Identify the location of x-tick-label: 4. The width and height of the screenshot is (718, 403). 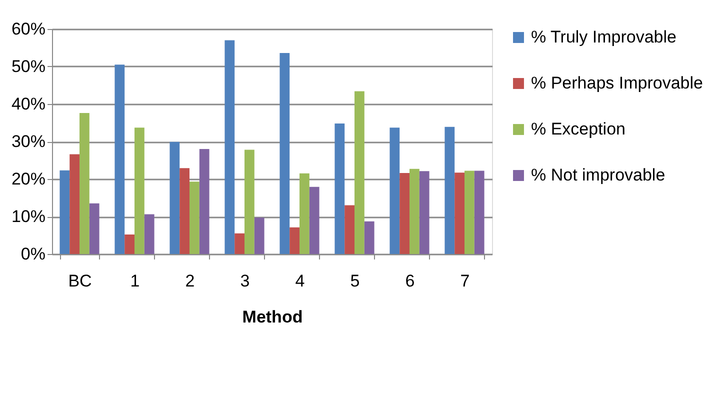
(300, 281).